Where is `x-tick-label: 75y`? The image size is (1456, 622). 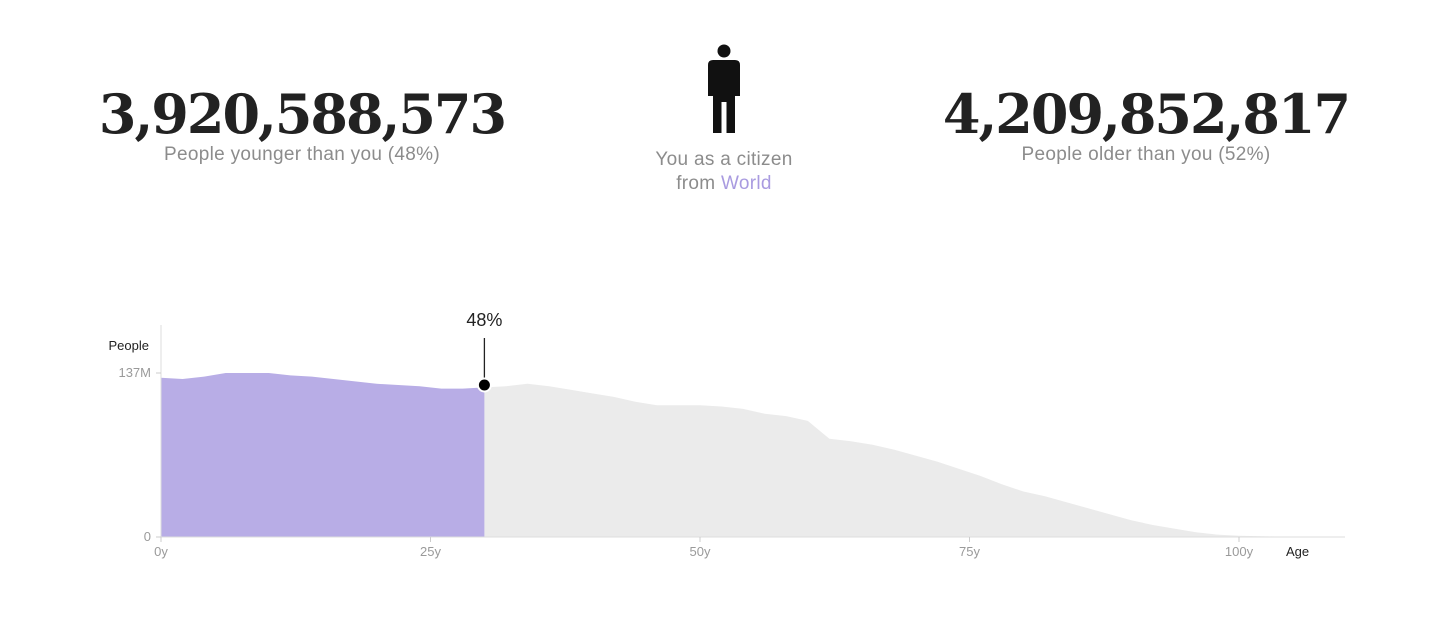
x-tick-label: 75y is located at coordinates (969, 551).